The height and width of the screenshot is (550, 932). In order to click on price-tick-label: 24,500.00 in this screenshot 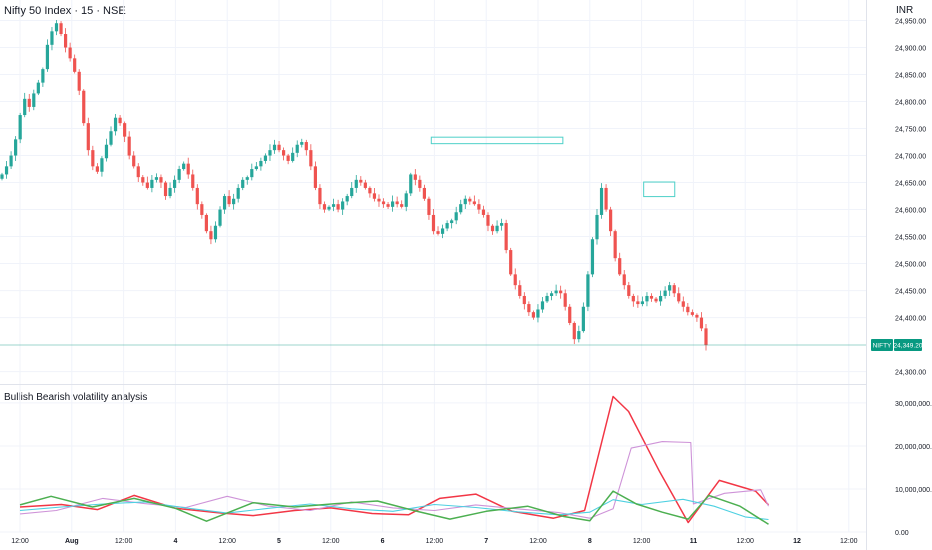, I will do `click(910, 265)`.